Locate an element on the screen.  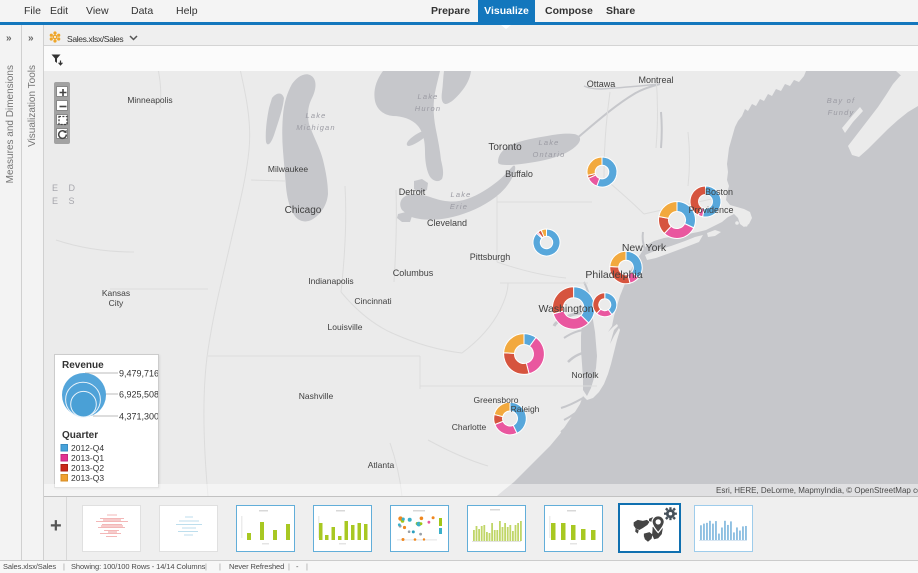
svg-text: New York is located at coordinates (644, 248).